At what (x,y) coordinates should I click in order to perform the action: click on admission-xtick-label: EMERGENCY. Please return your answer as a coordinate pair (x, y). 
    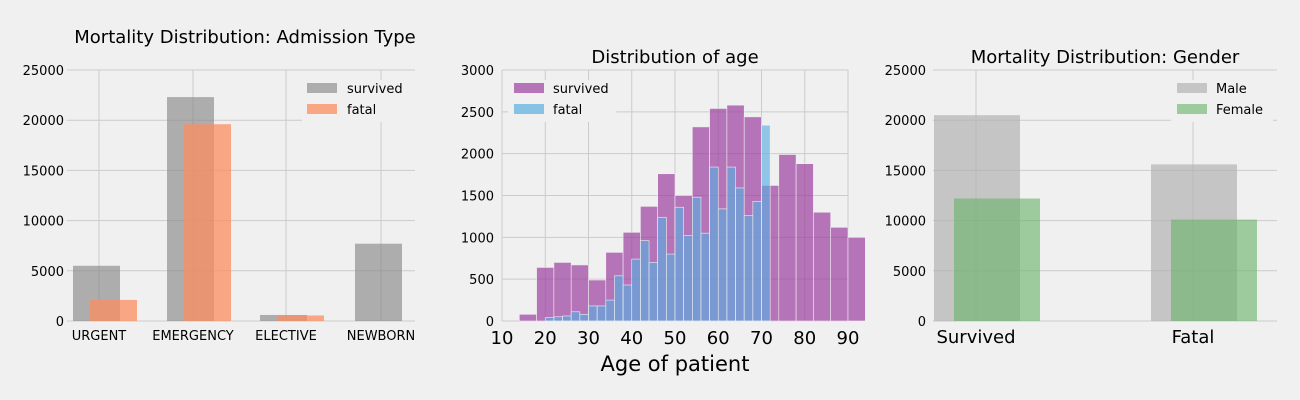
    Looking at the image, I should click on (193, 336).